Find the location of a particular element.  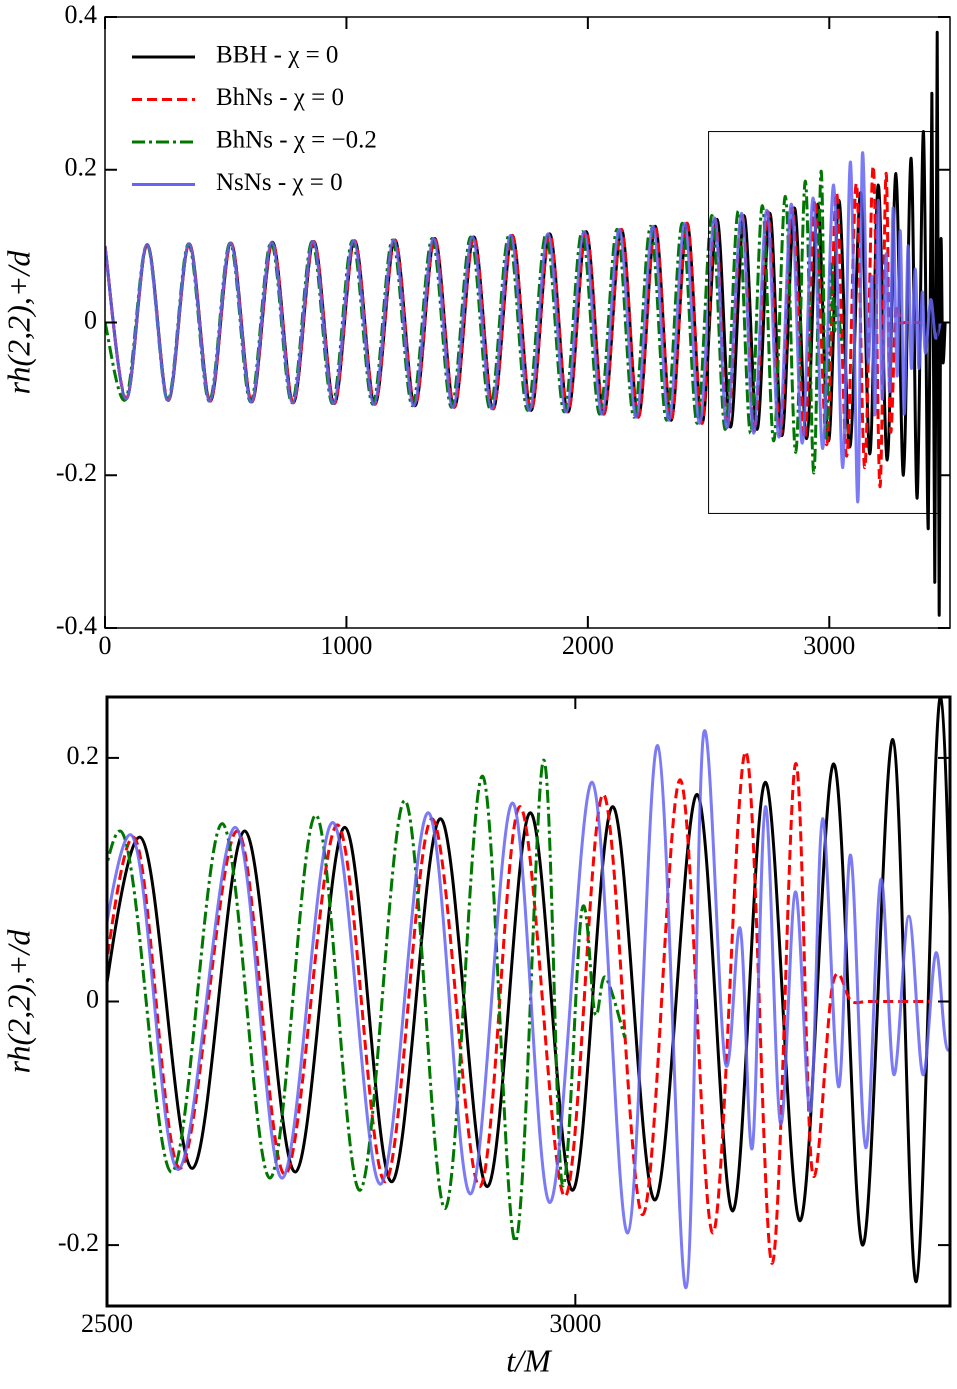

y-tick-label: 0.4 is located at coordinates (81, 14).